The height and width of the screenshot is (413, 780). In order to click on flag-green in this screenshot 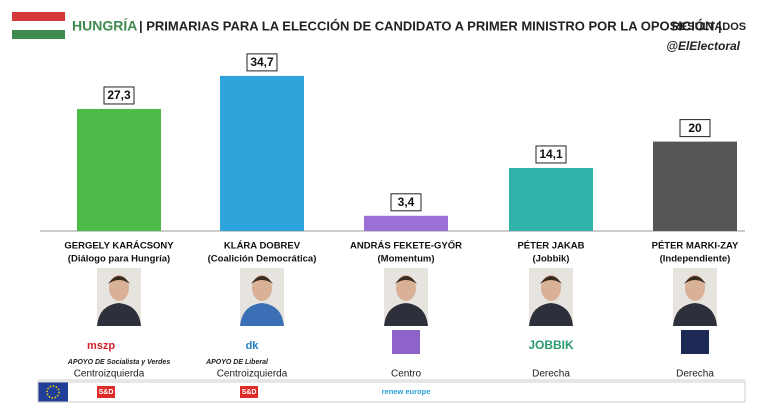, I will do `click(38, 34)`.